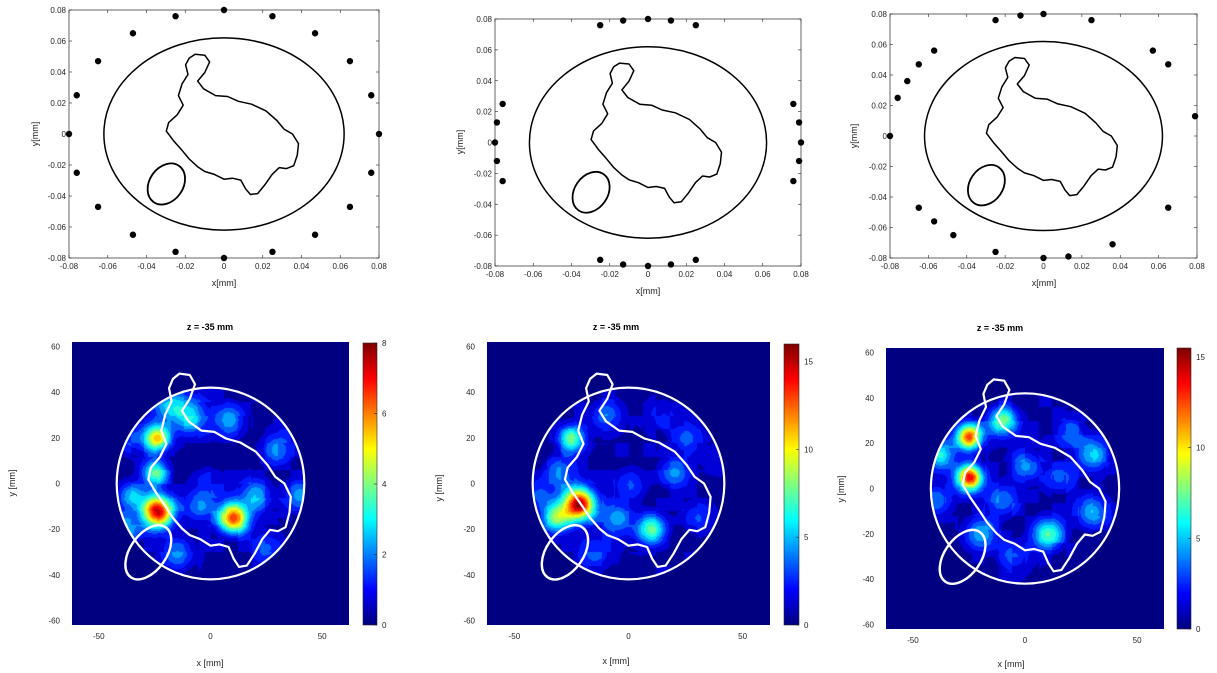  Describe the element at coordinates (1159, 266) in the screenshot. I see `x-tick-label: 0.06` at that location.